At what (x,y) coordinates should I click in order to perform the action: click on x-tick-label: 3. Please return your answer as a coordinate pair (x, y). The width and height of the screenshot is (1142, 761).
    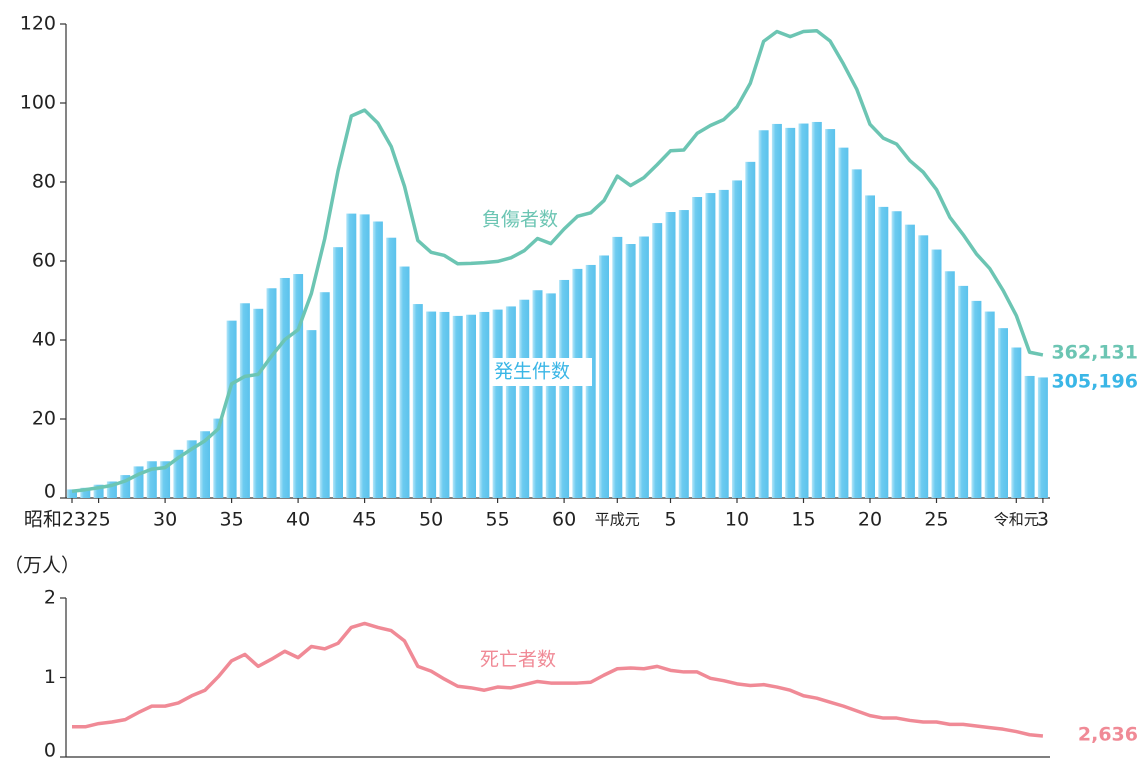
    Looking at the image, I should click on (1043, 520).